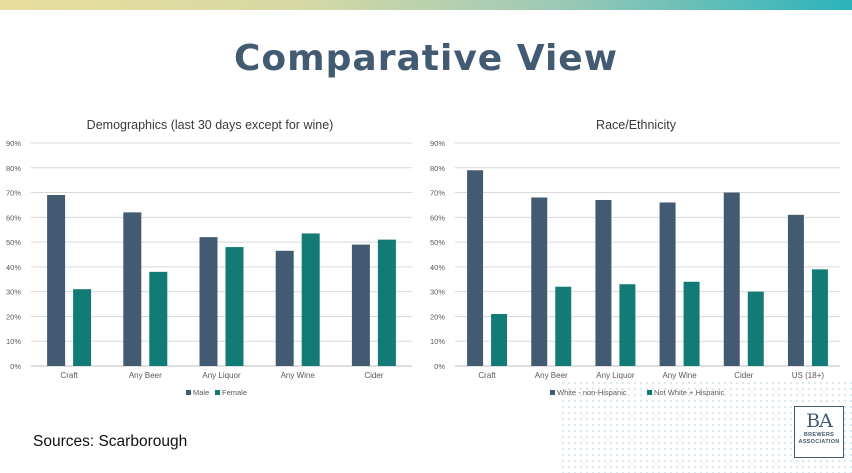  I want to click on chart-title: Race/Ethnicity, so click(636, 125).